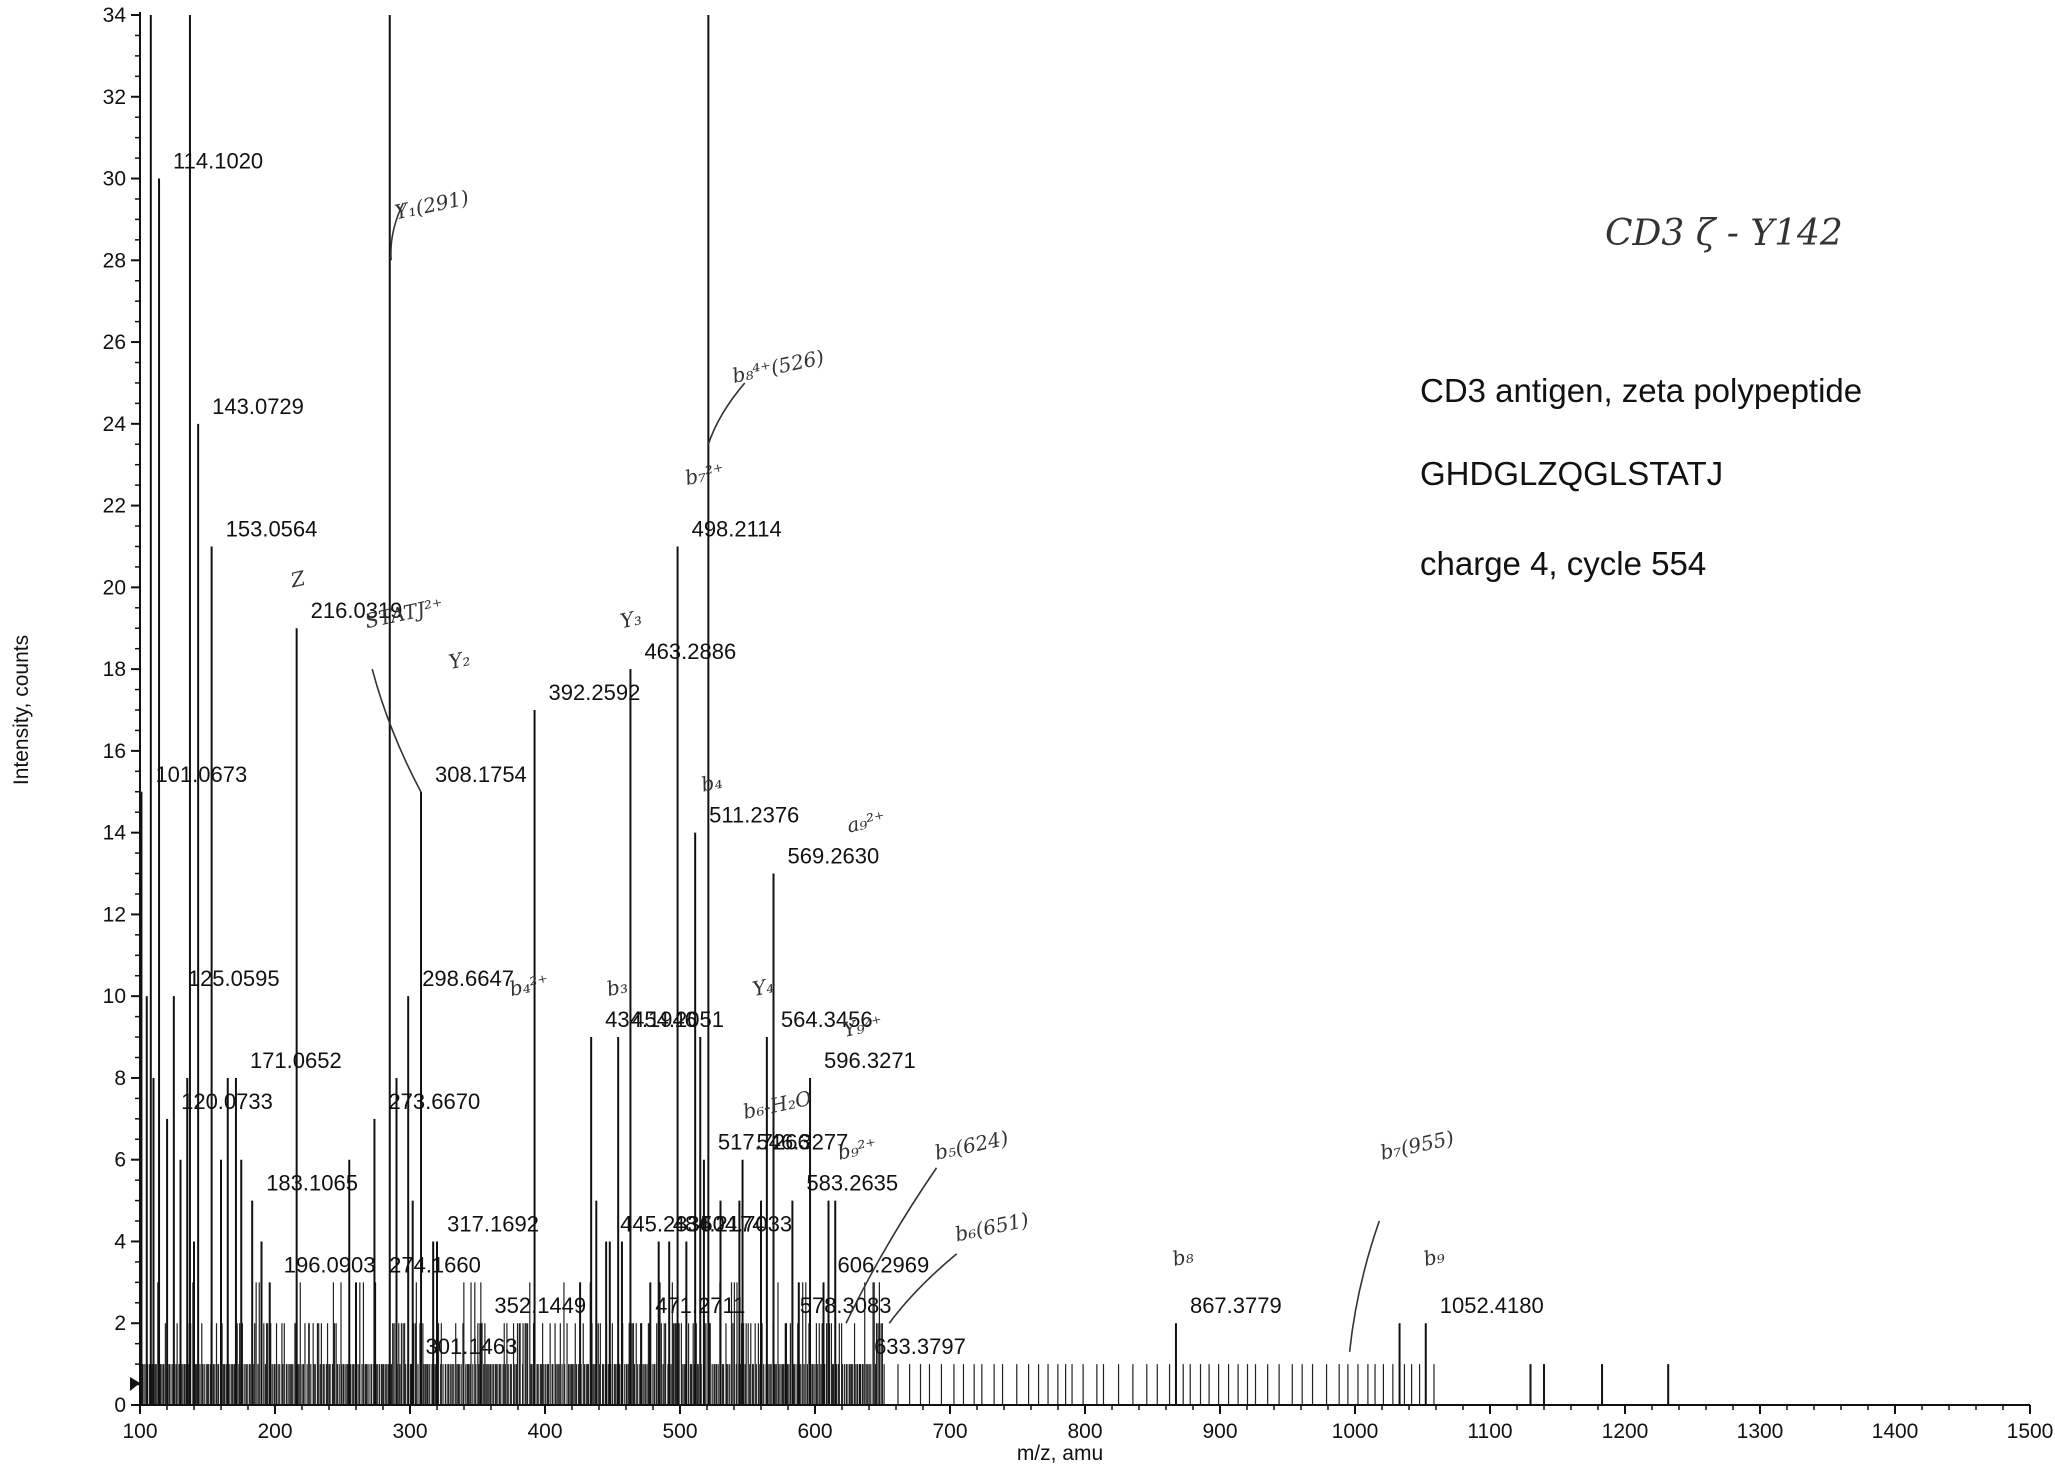 This screenshot has width=2055, height=1467. What do you see at coordinates (1625, 1431) in the screenshot?
I see `x-tick-label: 1200` at bounding box center [1625, 1431].